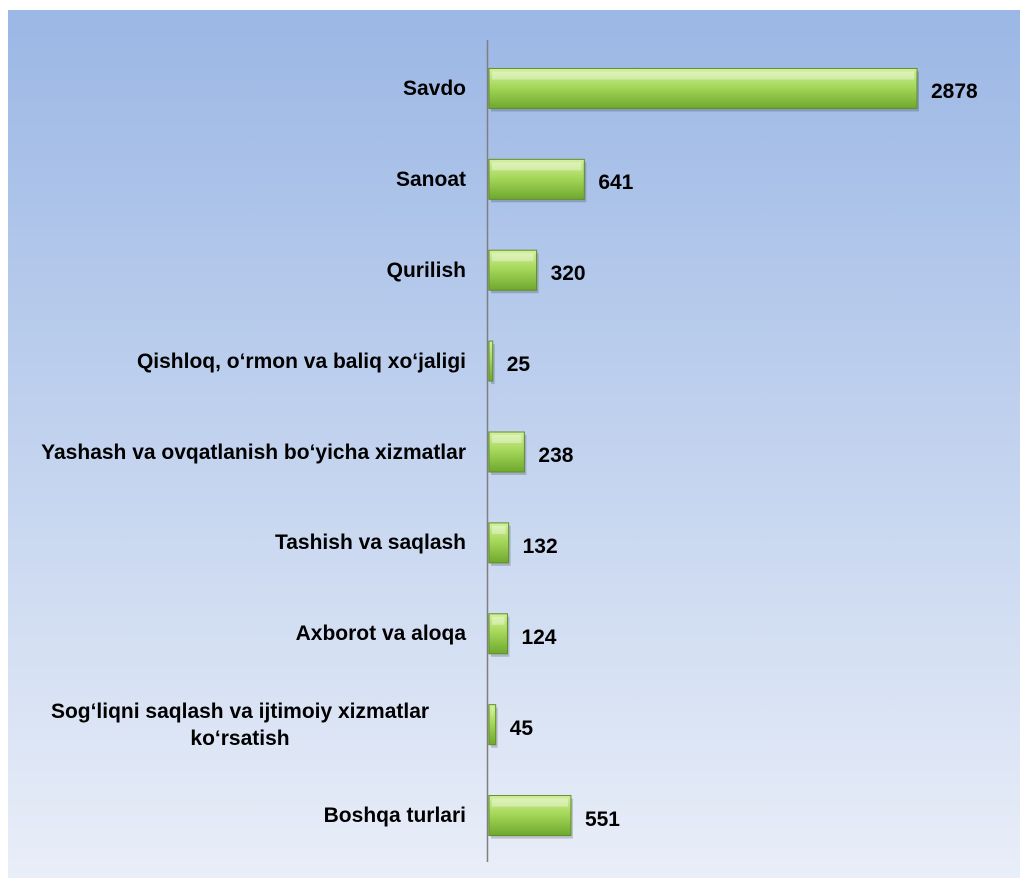 This screenshot has height=885, width=1028. I want to click on value-label-text: 25, so click(518, 365).